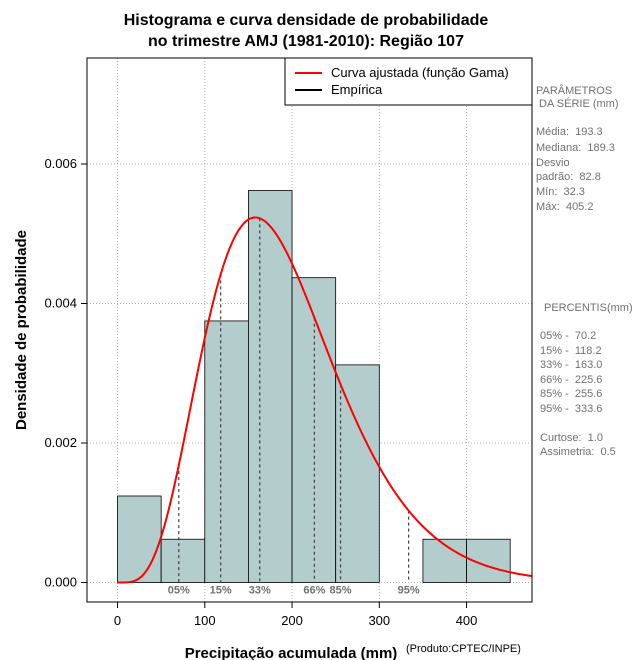 The height and width of the screenshot is (660, 640). Describe the element at coordinates (574, 90) in the screenshot. I see `params-header-line-1: PARÂMETROS` at that location.